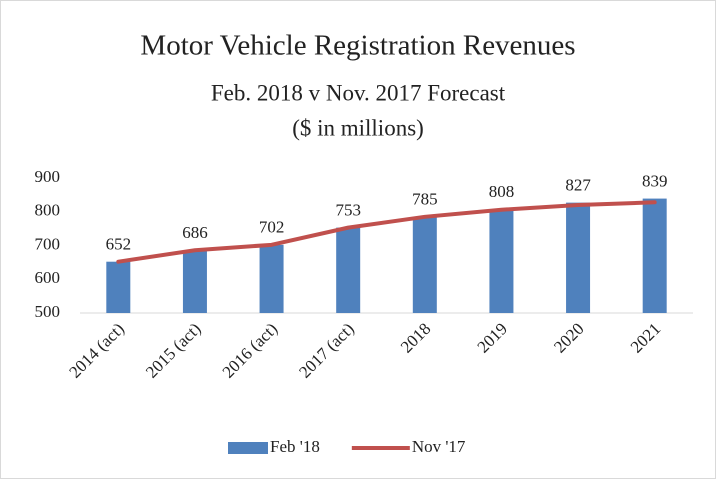  What do you see at coordinates (439, 446) in the screenshot?
I see `legend-label: Nov '17` at bounding box center [439, 446].